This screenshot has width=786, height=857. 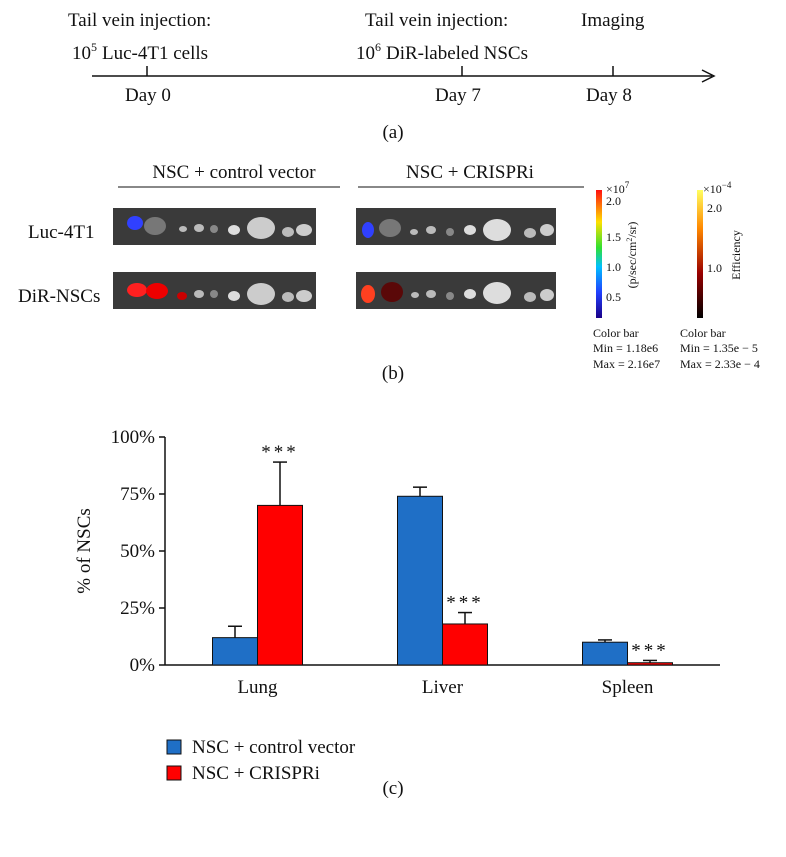 I want to click on row-label: Luc-4T1, so click(x=61, y=232).